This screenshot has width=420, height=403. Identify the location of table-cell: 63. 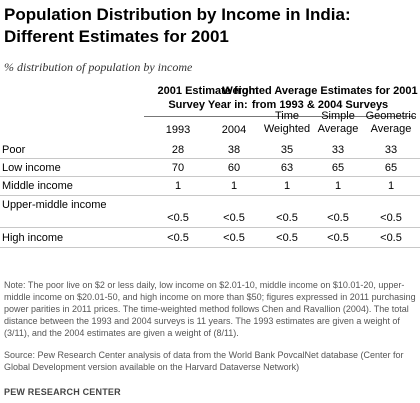
(287, 168).